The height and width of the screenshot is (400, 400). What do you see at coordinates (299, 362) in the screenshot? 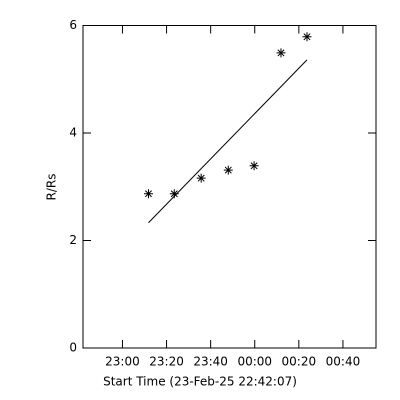
I see `x-tick-label: 00:20` at bounding box center [299, 362].